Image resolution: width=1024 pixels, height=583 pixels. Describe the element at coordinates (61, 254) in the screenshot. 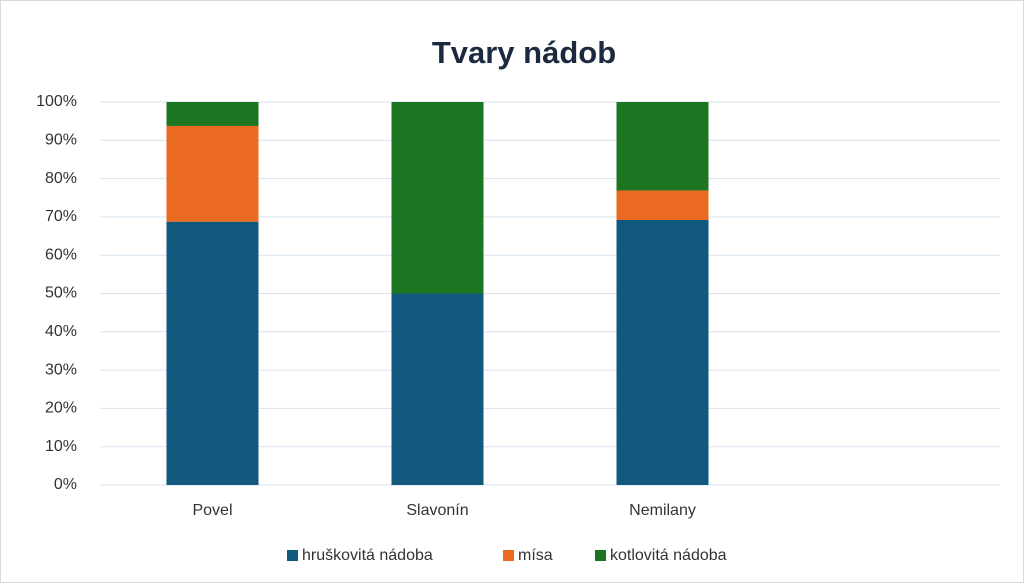

I see `y-tick-label: 60%` at that location.